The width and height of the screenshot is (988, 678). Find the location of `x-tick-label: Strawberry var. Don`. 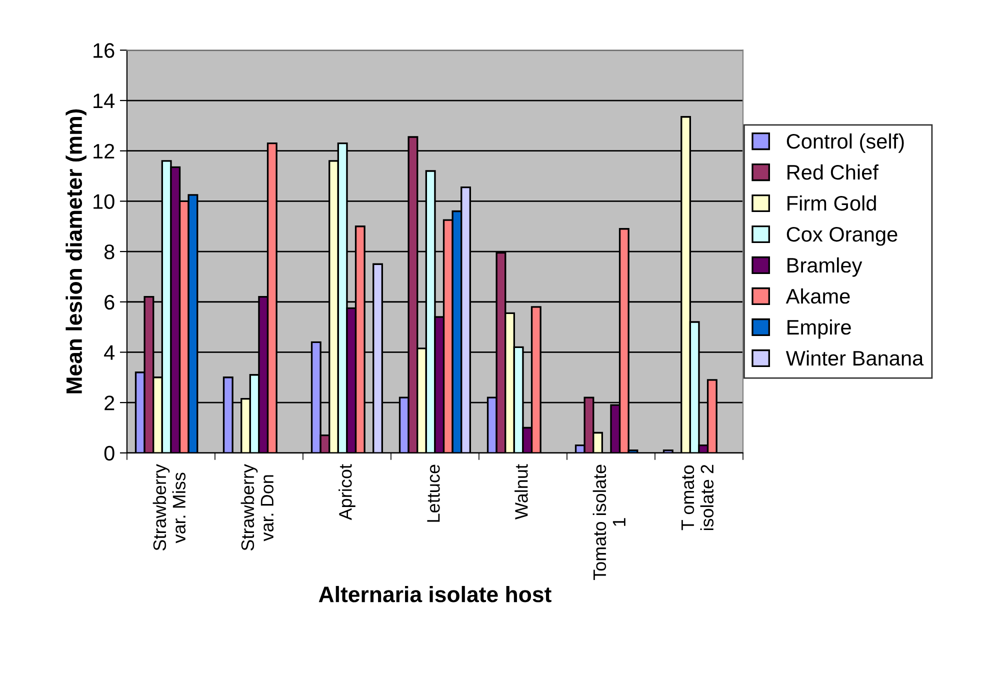

x-tick-label: Strawberry var. Don is located at coordinates (257, 507).